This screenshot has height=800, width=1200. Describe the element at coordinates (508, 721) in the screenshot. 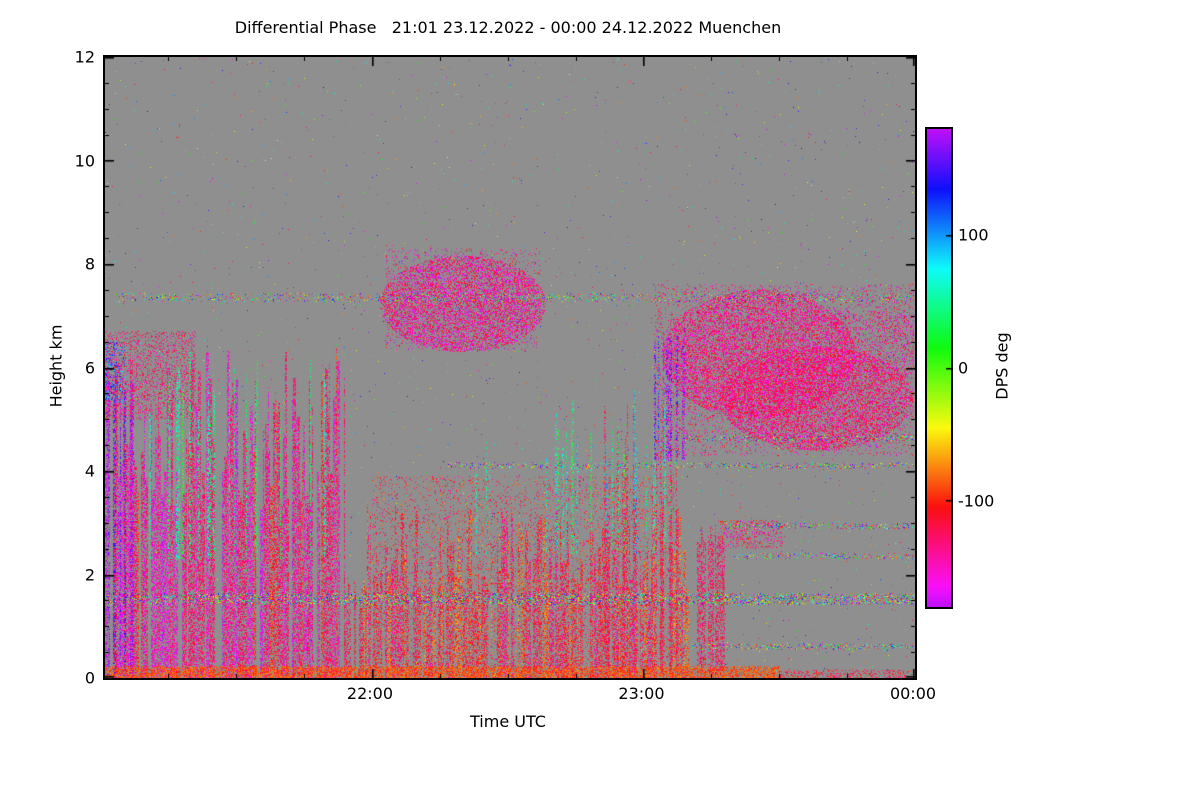

I see `x-axis-label: Time UTC` at that location.